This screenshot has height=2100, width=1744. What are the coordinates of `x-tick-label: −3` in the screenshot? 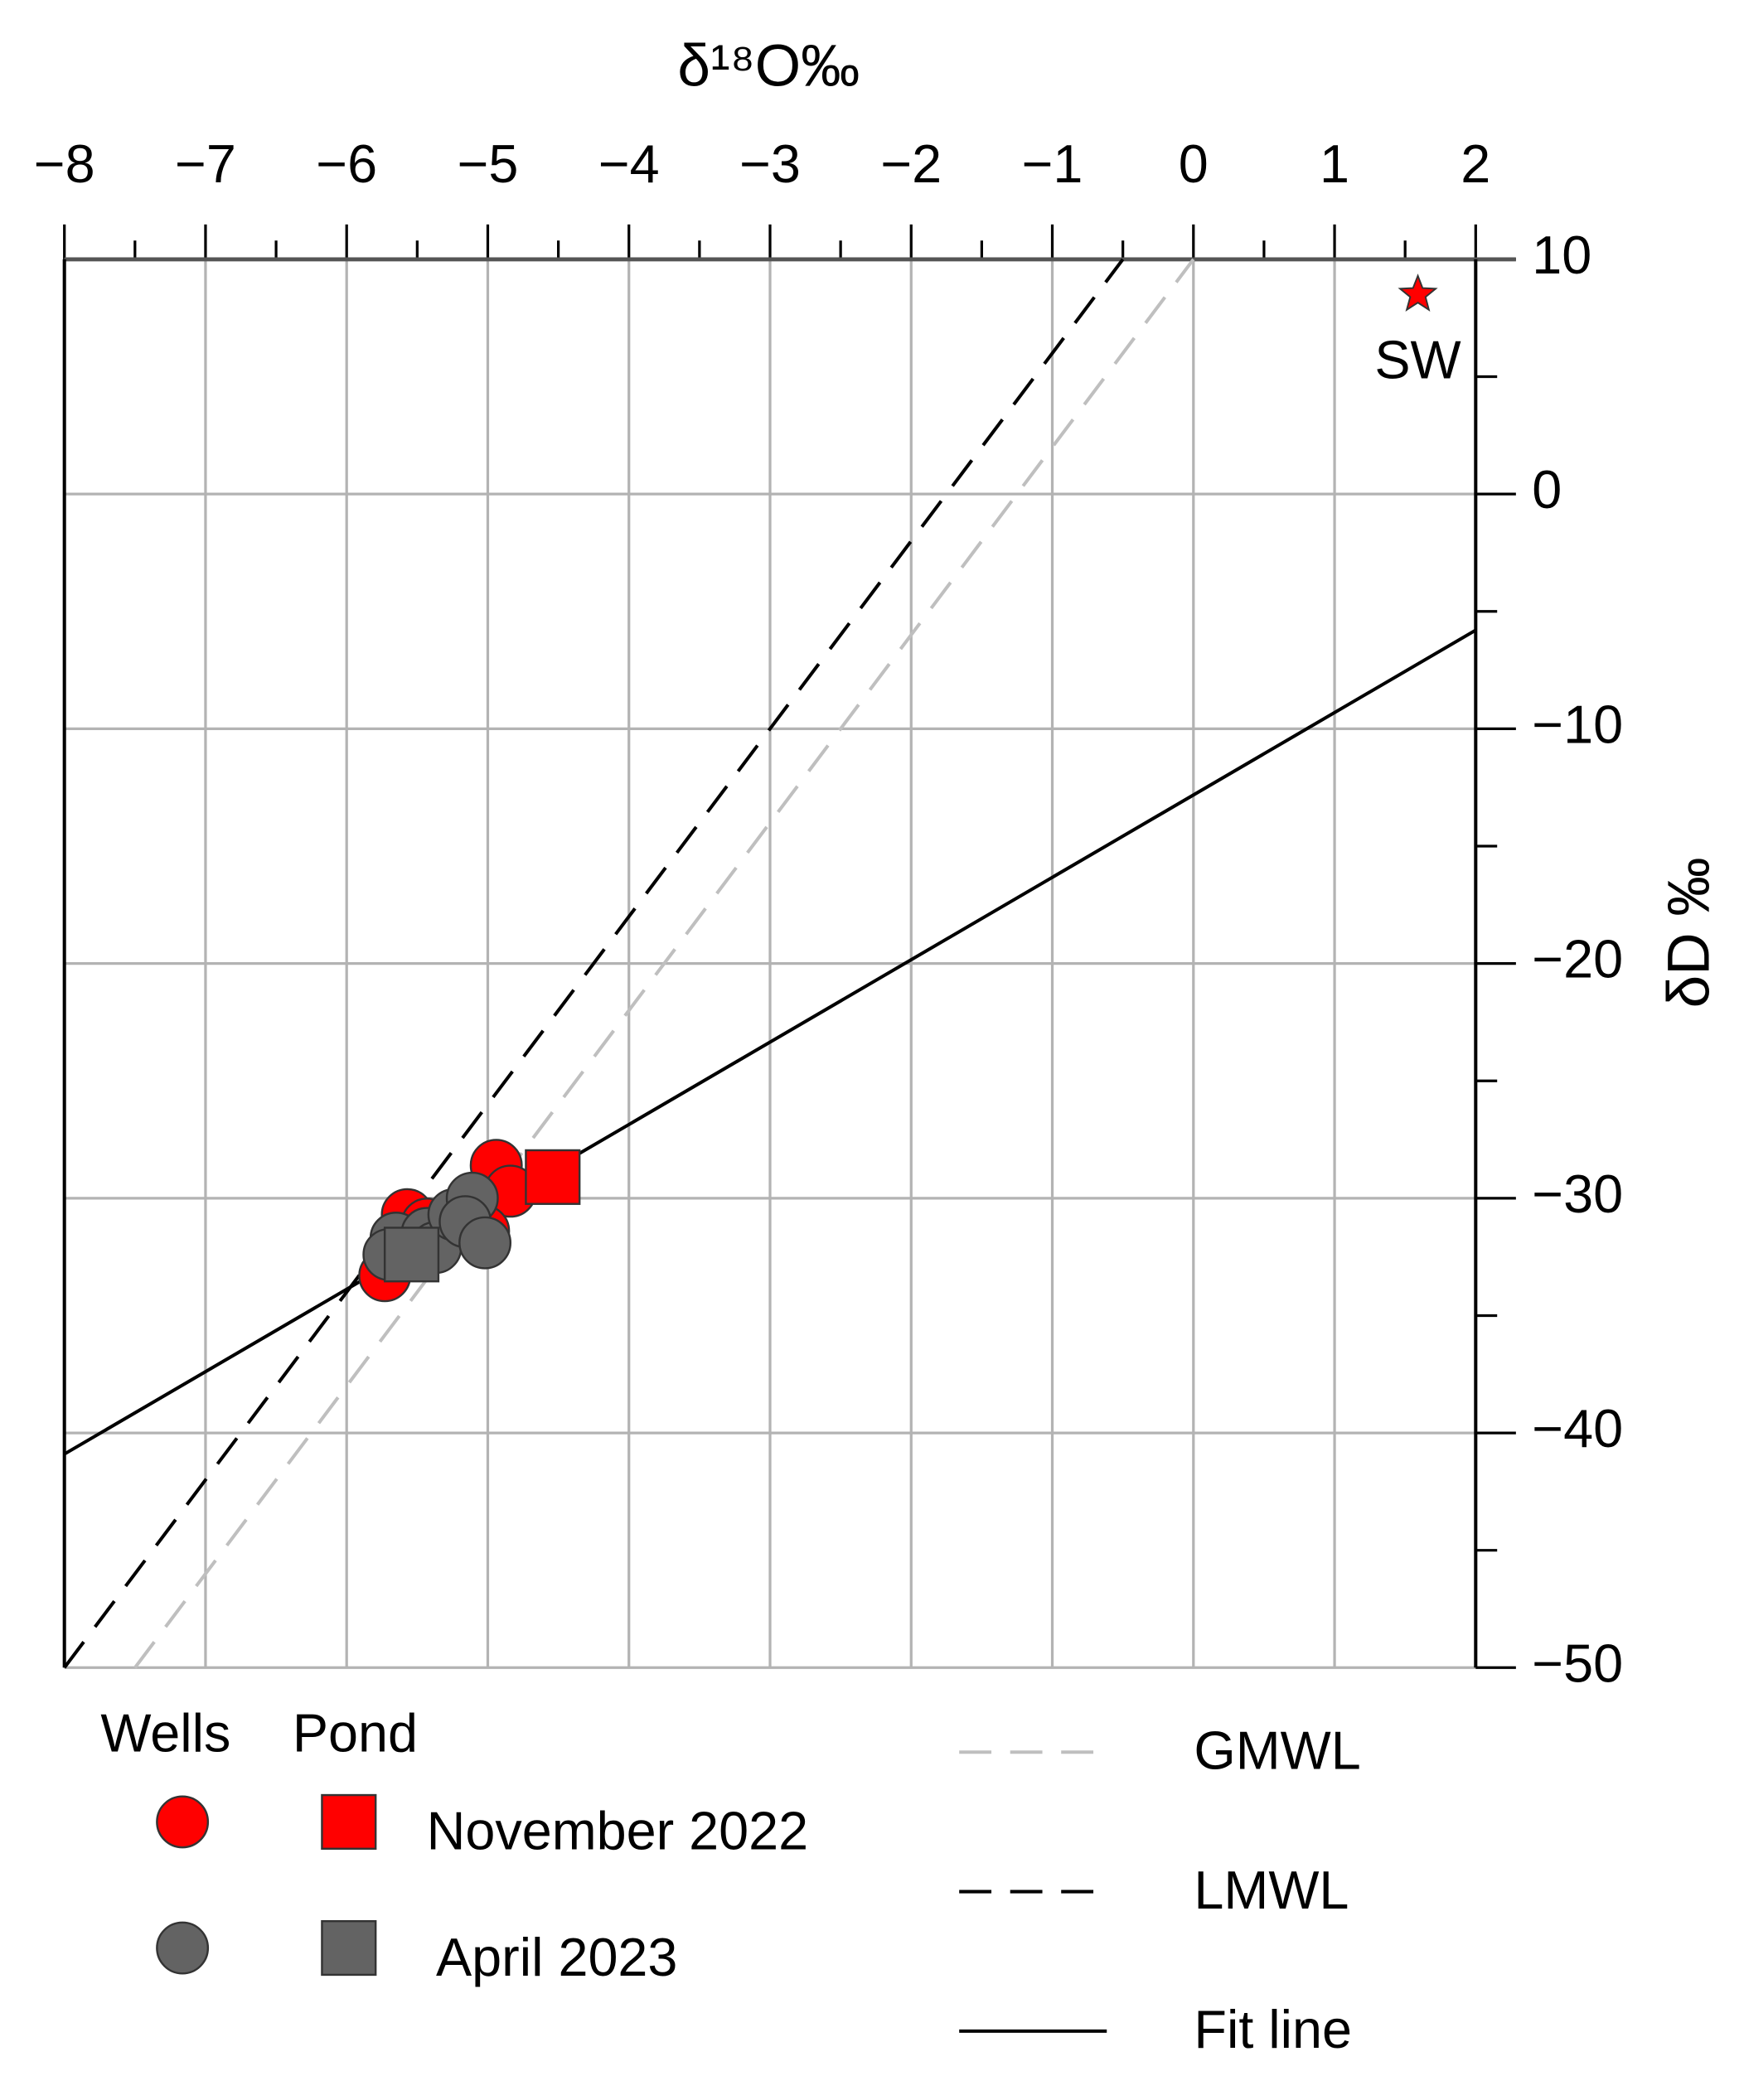 It's located at (770, 164).